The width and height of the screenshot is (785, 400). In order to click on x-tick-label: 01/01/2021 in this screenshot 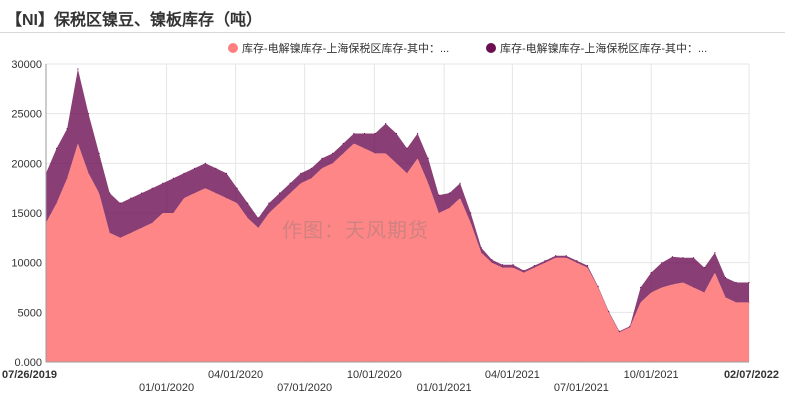, I will do `click(444, 388)`.